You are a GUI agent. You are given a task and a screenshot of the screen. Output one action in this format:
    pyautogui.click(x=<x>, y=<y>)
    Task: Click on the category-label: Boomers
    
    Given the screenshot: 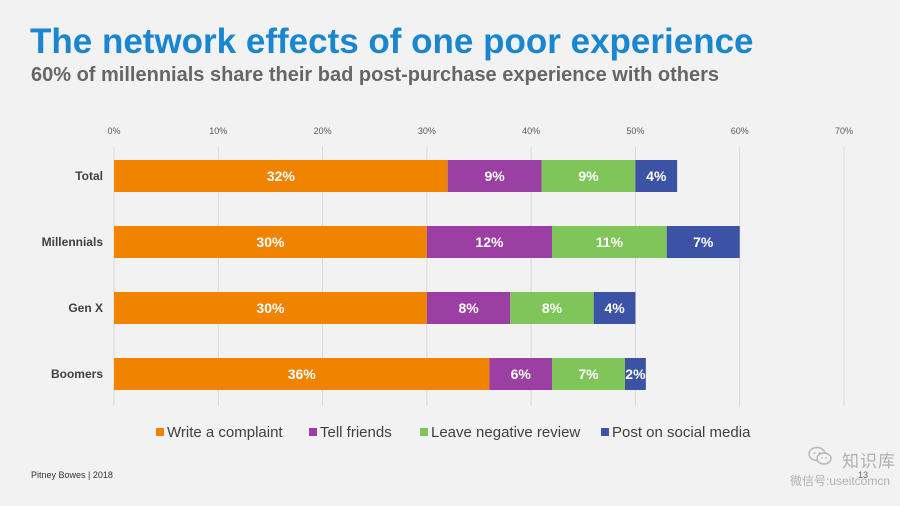 What is the action you would take?
    pyautogui.click(x=77, y=374)
    